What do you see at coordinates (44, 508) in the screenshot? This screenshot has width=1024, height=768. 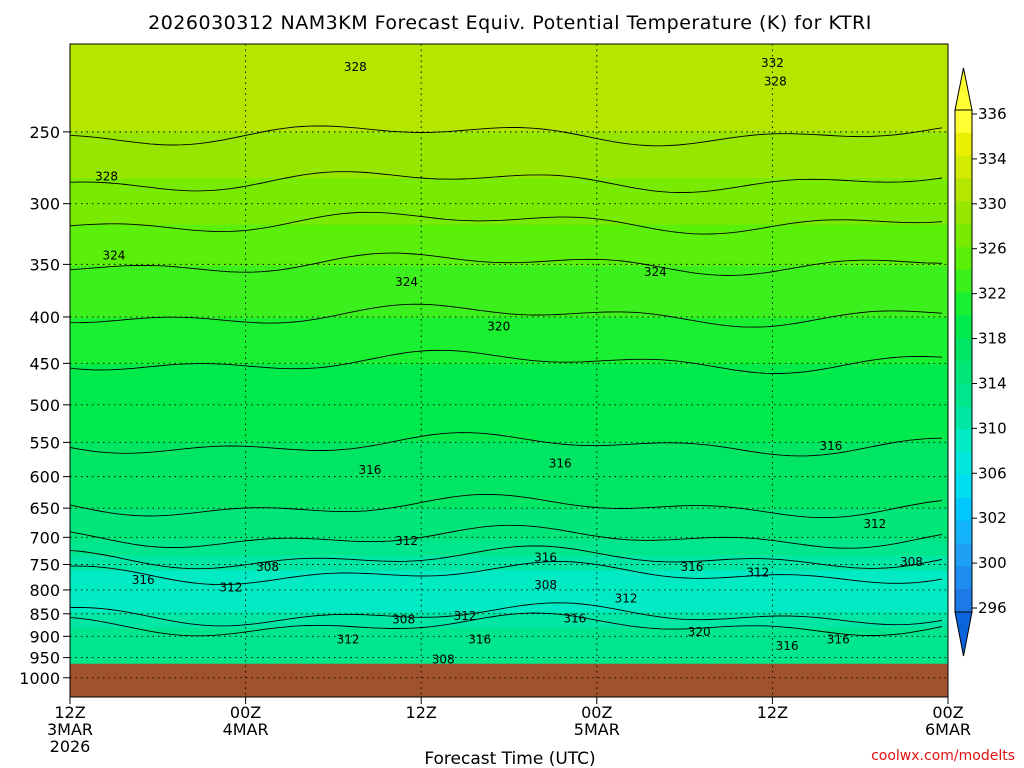 I see `y-tick-label: 650` at bounding box center [44, 508].